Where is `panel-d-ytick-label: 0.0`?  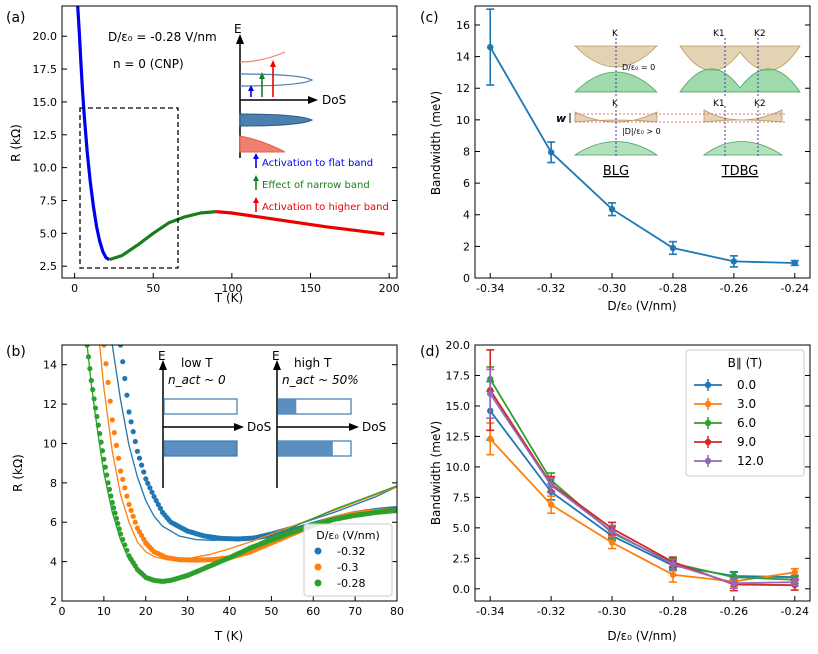
panel-d-ytick-label: 0.0 is located at coordinates (462, 589).